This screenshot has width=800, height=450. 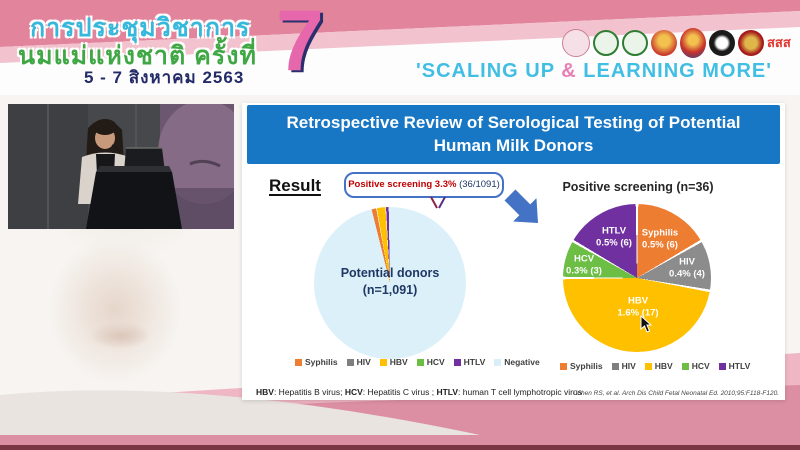 What do you see at coordinates (390, 289) in the screenshot?
I see `potential-donors-label-line2: (n=1,091)` at bounding box center [390, 289].